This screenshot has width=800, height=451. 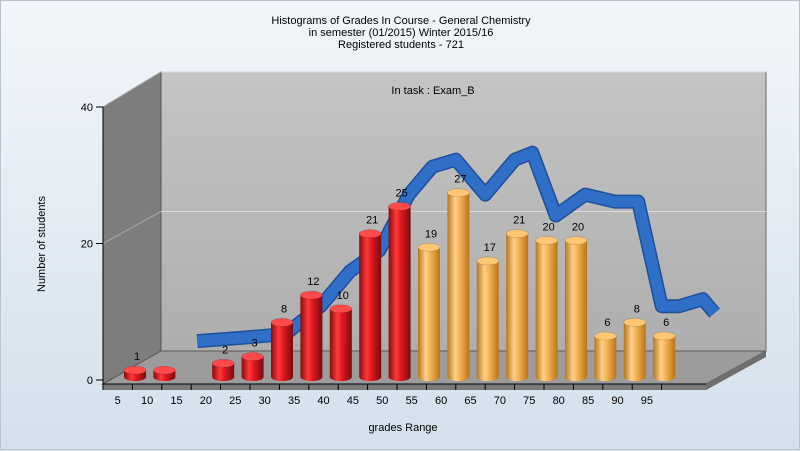 What do you see at coordinates (176, 401) in the screenshot?
I see `x-tick-label: 15` at bounding box center [176, 401].